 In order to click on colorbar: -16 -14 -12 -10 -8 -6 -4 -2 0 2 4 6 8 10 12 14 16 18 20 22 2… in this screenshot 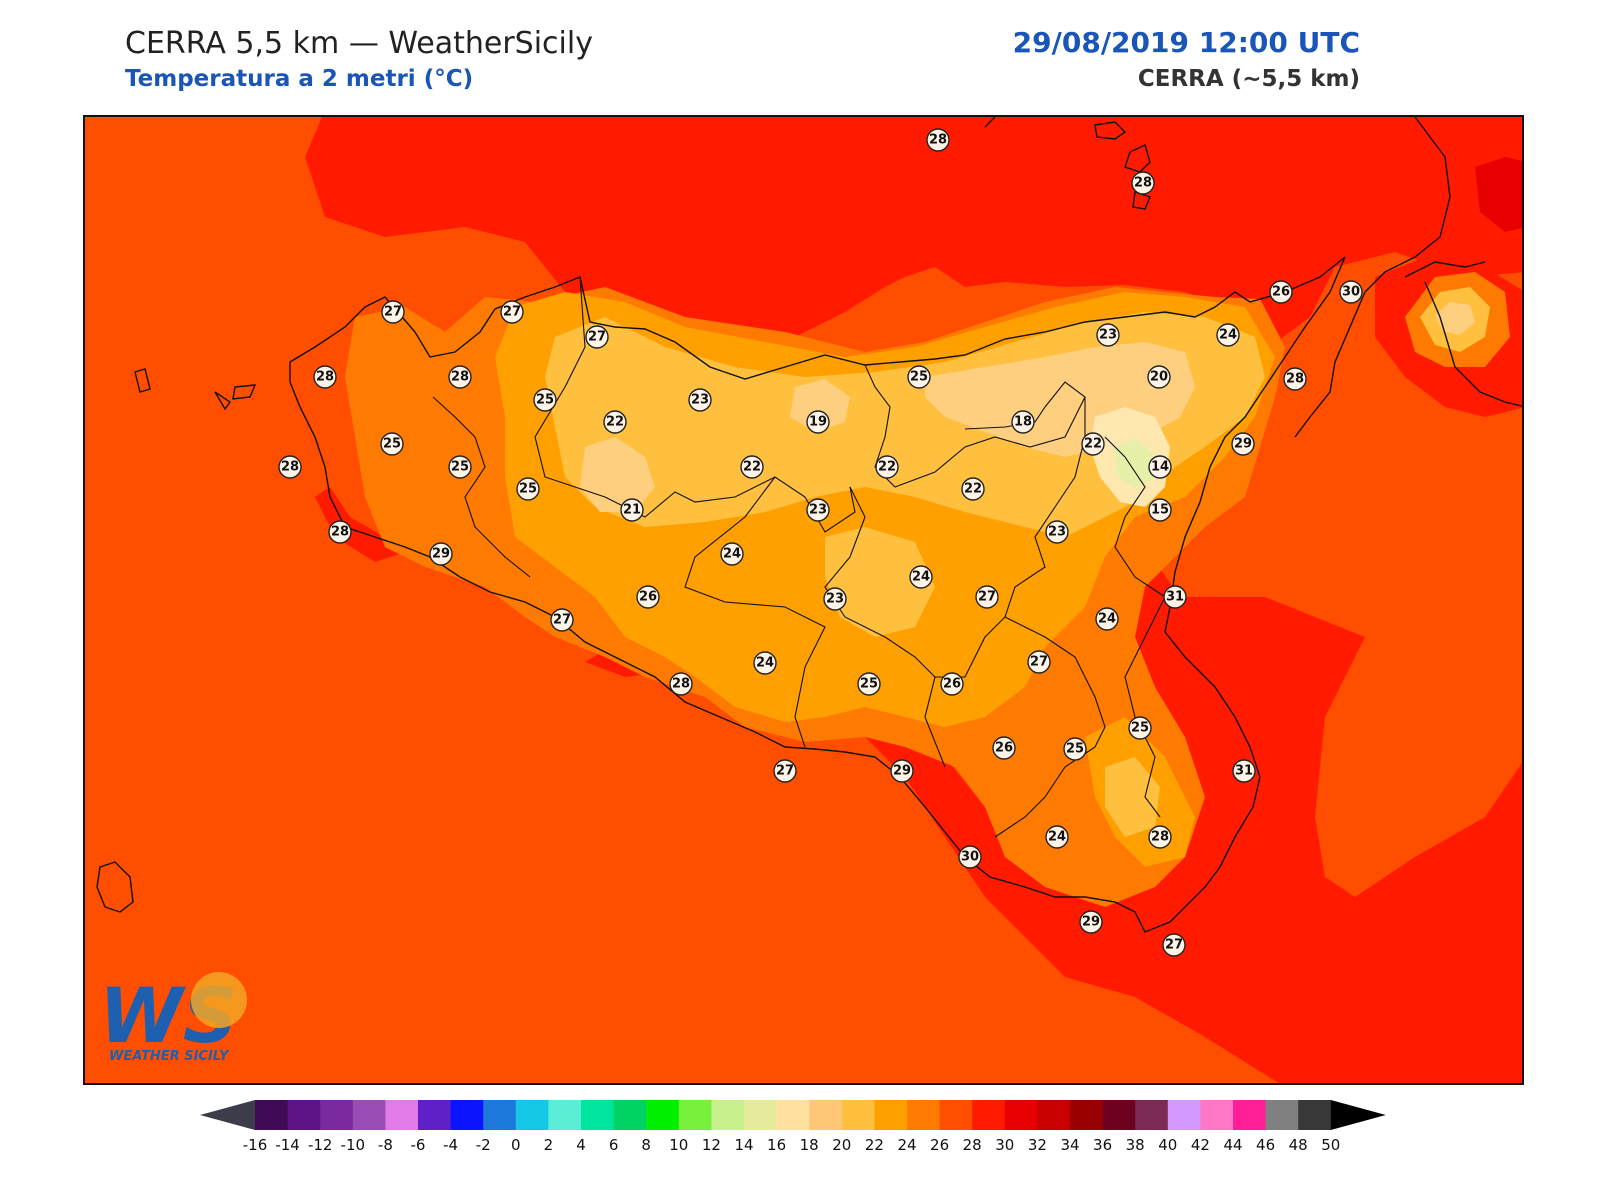, I will do `click(793, 1127)`.